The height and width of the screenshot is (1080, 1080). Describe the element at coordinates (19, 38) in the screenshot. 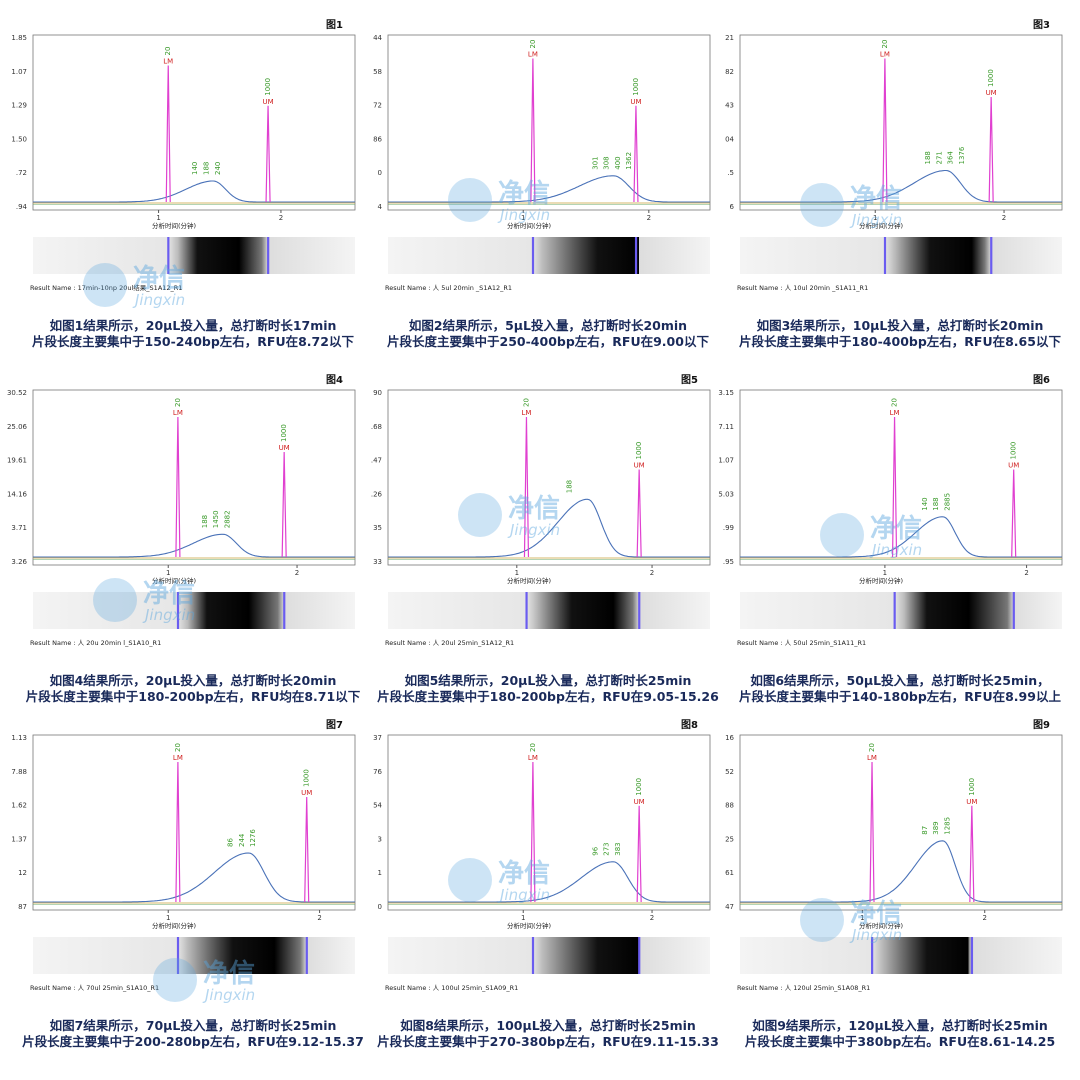

I see `y-tick-label: 1.85` at that location.